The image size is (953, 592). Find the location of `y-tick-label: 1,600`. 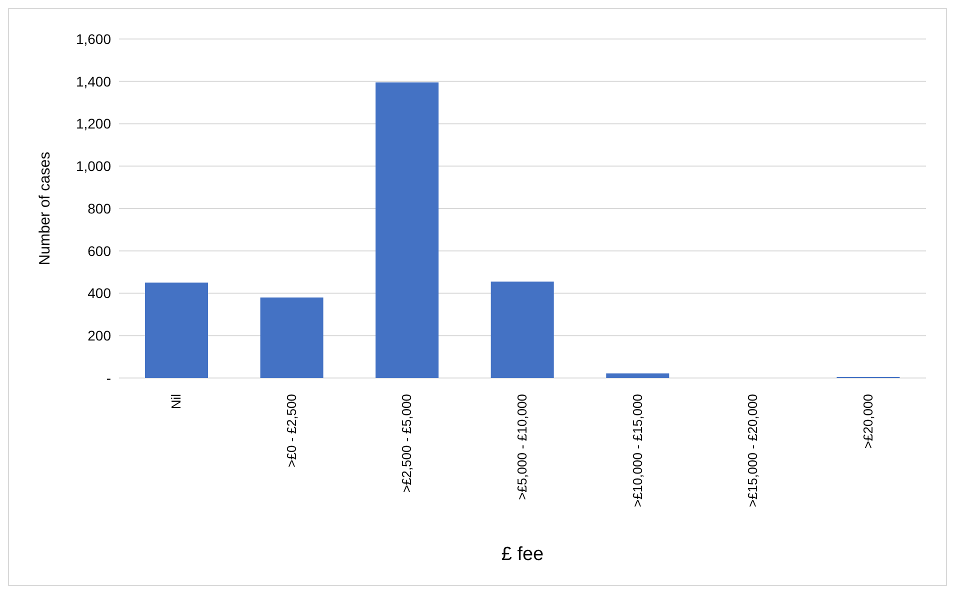

y-tick-label: 1,600 is located at coordinates (94, 38).